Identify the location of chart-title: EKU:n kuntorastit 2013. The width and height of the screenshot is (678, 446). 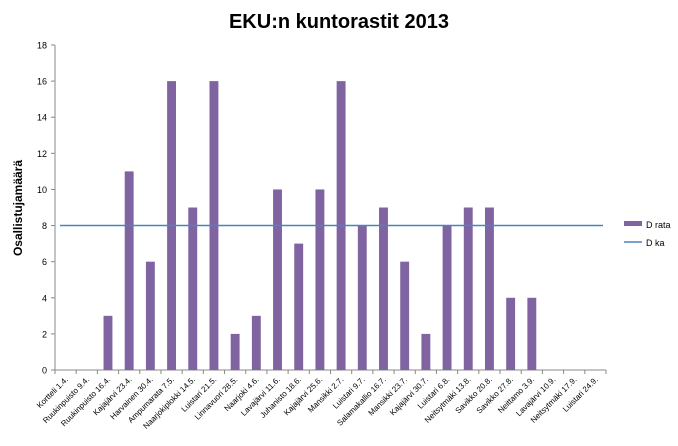
(339, 22).